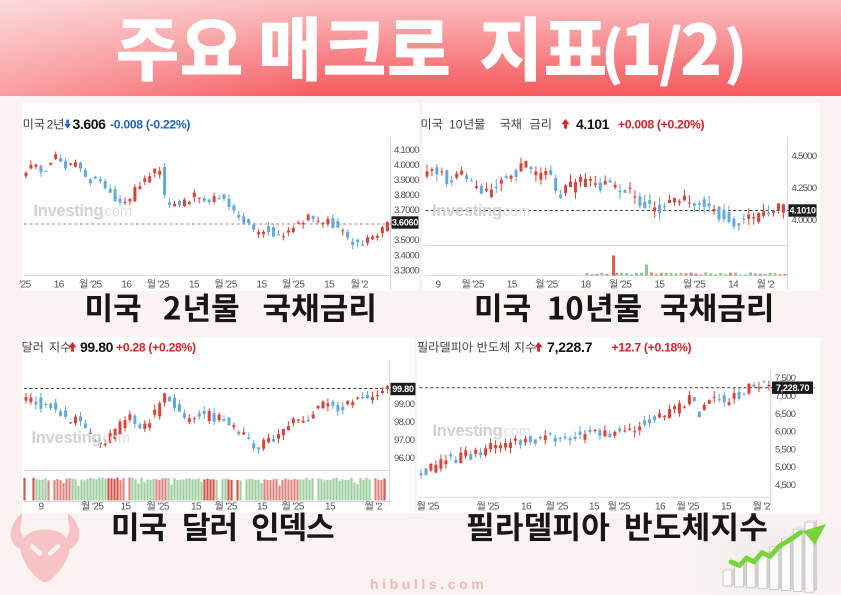  I want to click on svg-text: +0.28 (+0.28%), so click(156, 348).